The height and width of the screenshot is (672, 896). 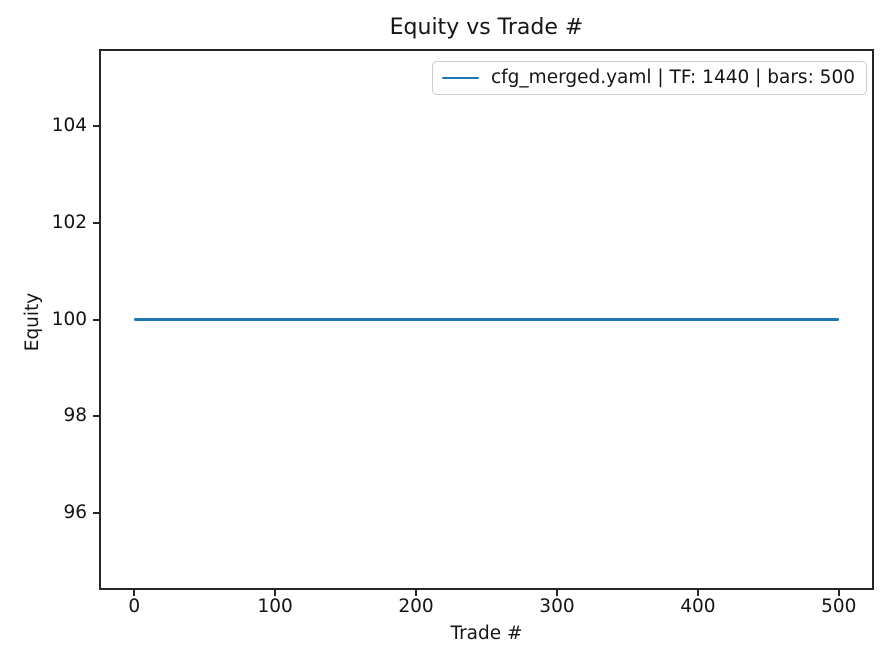 I want to click on equity-line, so click(x=486, y=319).